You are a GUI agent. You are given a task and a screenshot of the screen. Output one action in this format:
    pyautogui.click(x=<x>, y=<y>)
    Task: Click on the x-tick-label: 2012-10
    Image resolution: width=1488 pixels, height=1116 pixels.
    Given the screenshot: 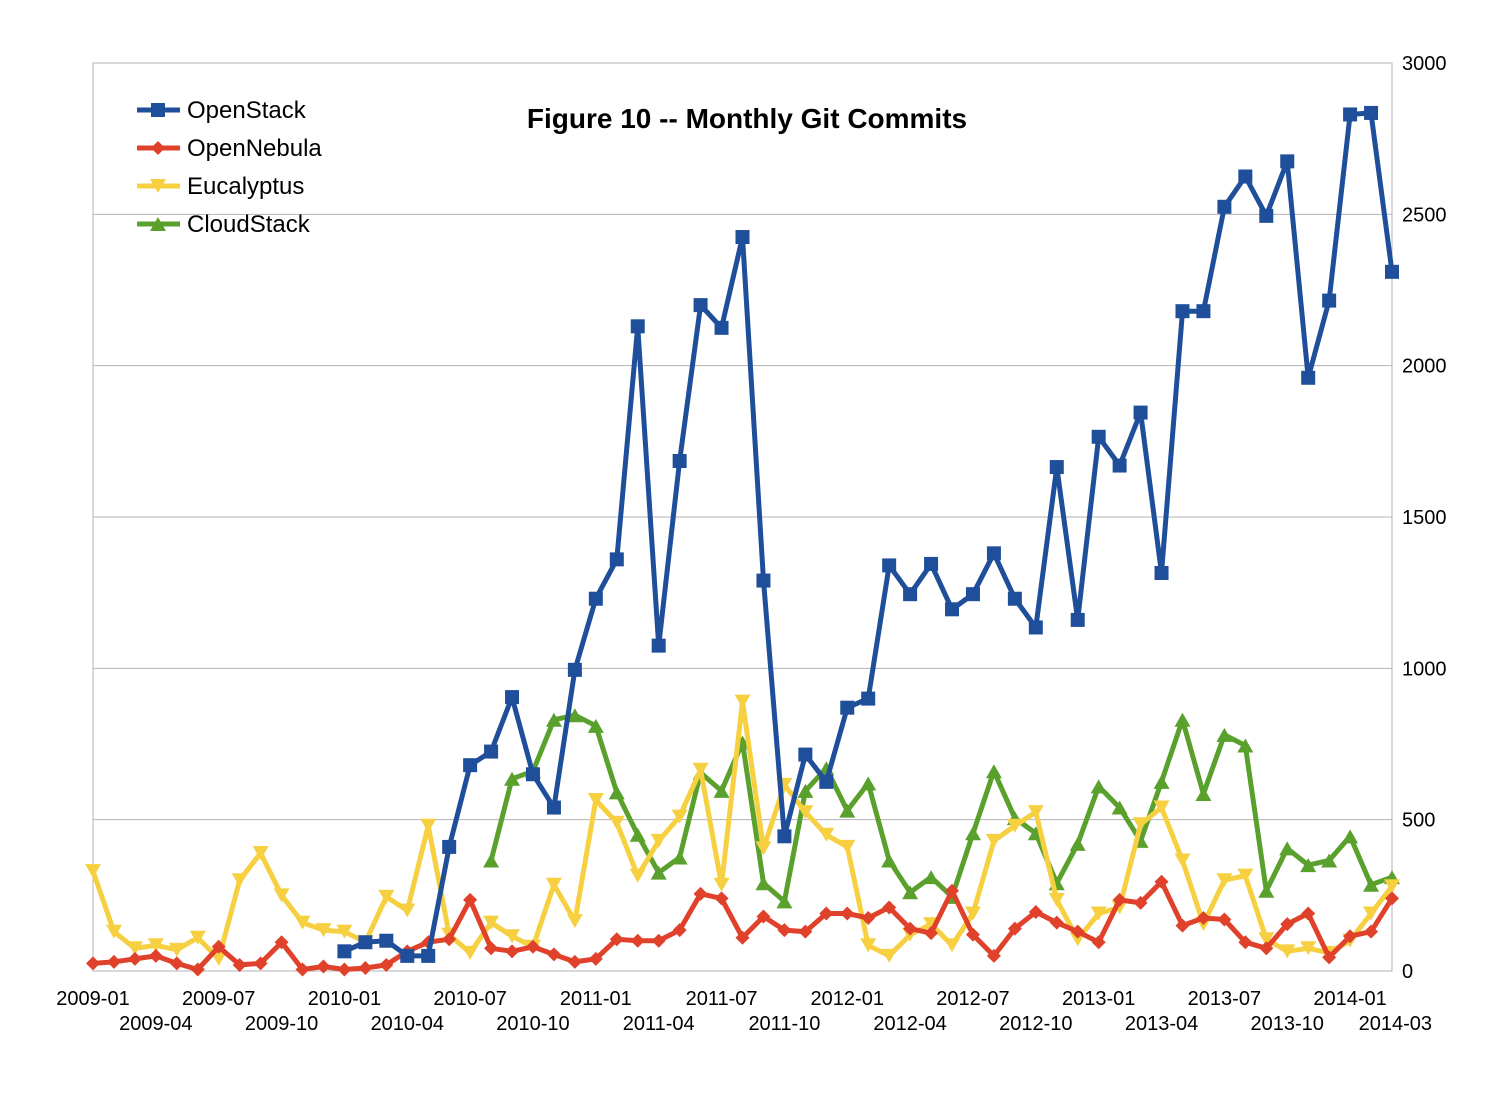 What is the action you would take?
    pyautogui.click(x=1035, y=1024)
    